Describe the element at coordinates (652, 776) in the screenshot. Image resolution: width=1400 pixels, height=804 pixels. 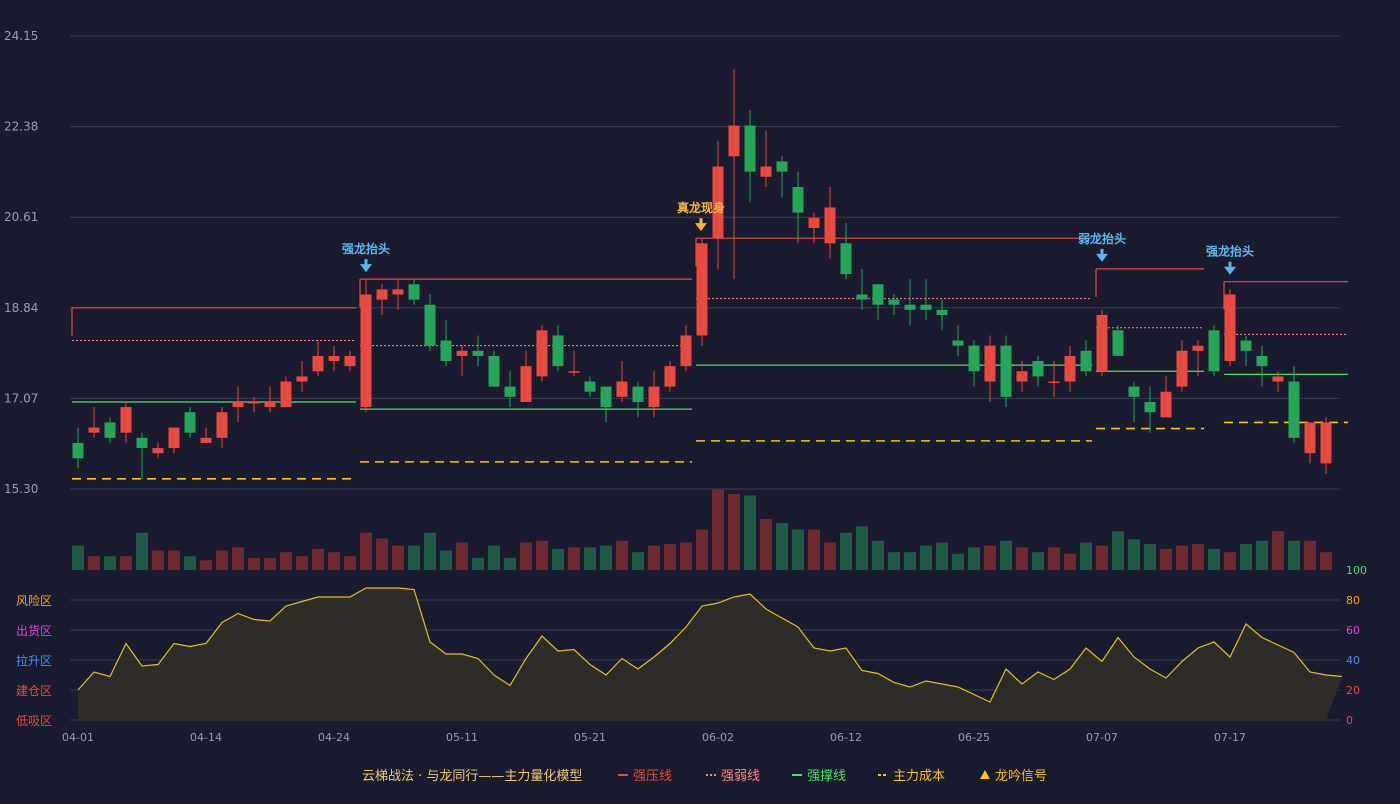
I see `legend-item-pressure: 强压线` at that location.